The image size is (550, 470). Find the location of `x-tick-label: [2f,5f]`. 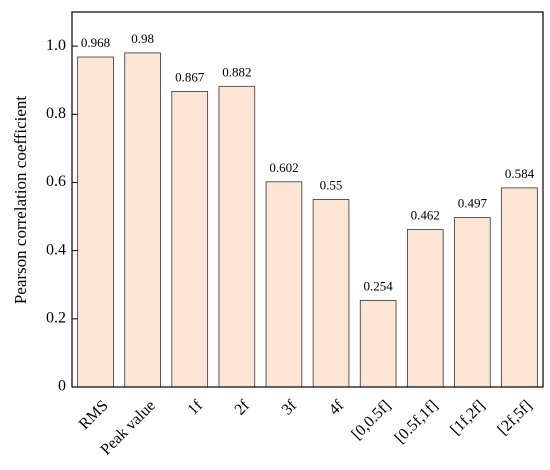

x-tick-label: [2f,5f] is located at coordinates (514, 417).